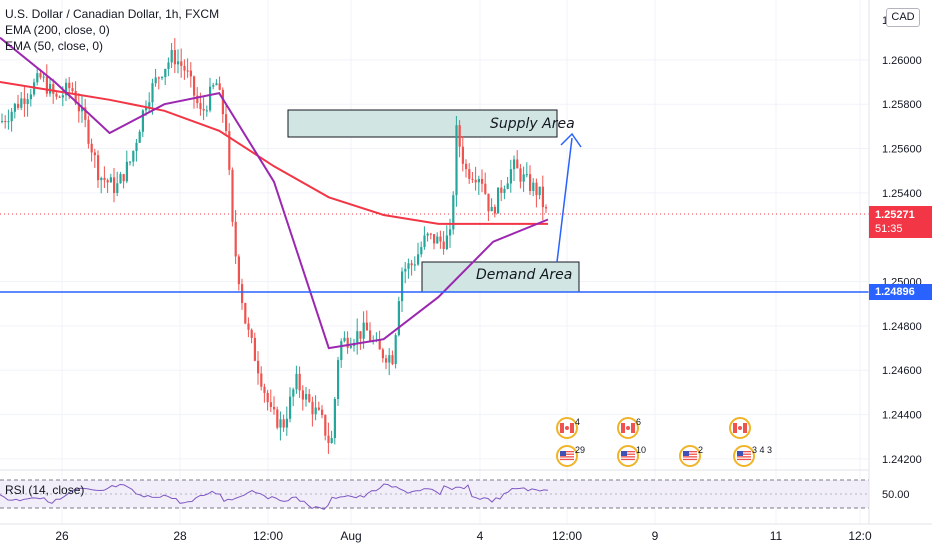 This screenshot has width=932, height=550. I want to click on current-price-tag: 1.25271 51:35, so click(900, 222).